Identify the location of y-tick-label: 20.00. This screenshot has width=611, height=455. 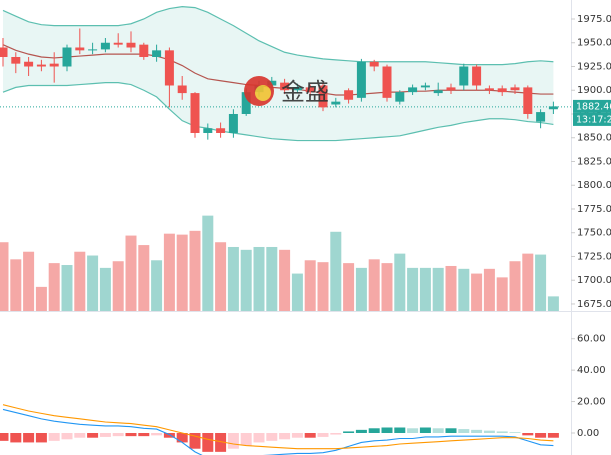
(591, 402).